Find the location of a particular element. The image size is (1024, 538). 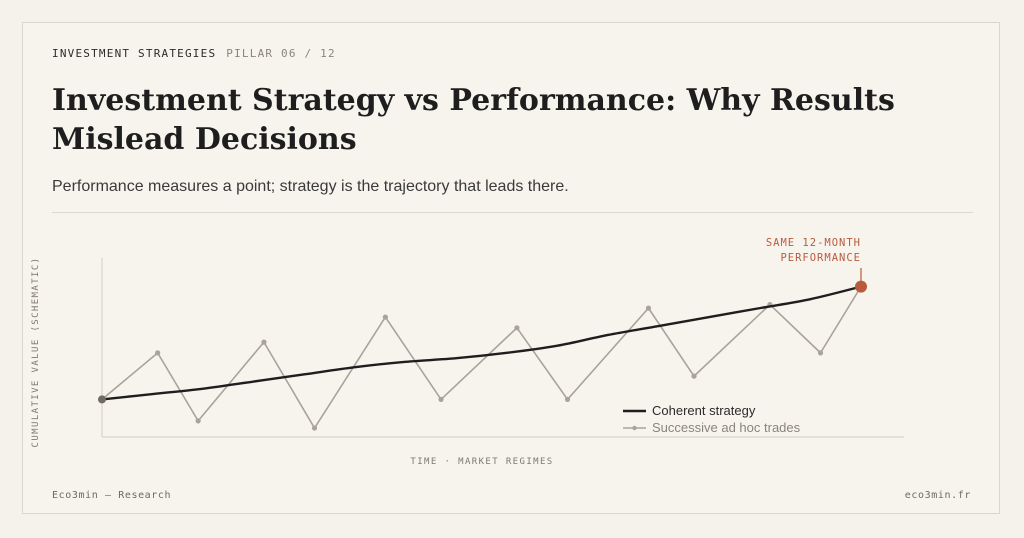

legend-marker-adhoc is located at coordinates (634, 428).